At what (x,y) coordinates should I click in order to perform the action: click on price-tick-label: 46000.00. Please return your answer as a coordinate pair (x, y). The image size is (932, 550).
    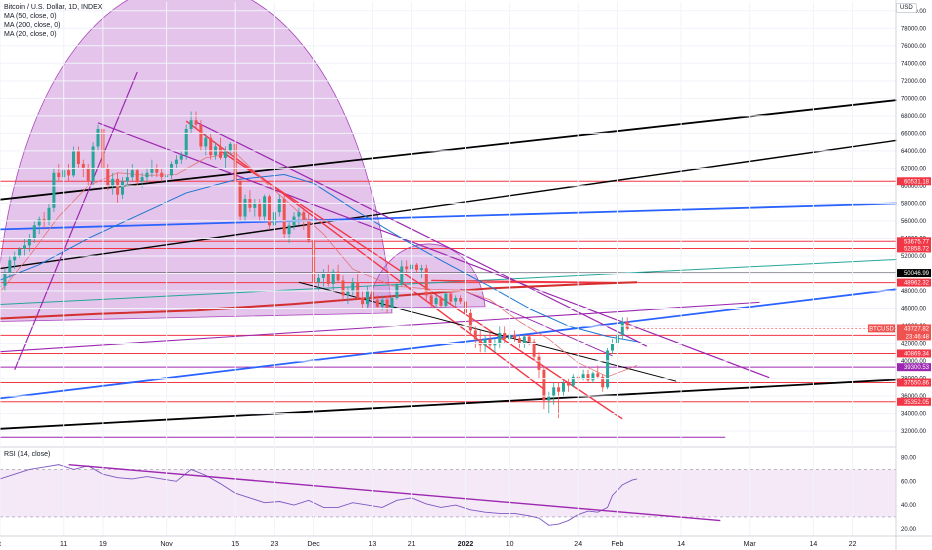
    Looking at the image, I should click on (914, 310).